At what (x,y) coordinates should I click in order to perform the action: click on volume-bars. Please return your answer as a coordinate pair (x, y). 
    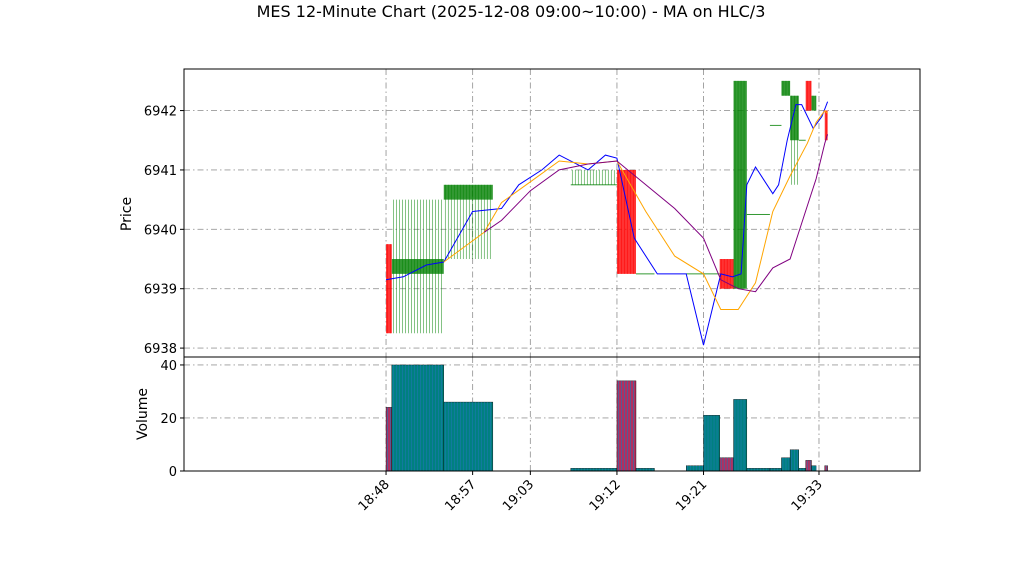
    Looking at the image, I should click on (606, 417).